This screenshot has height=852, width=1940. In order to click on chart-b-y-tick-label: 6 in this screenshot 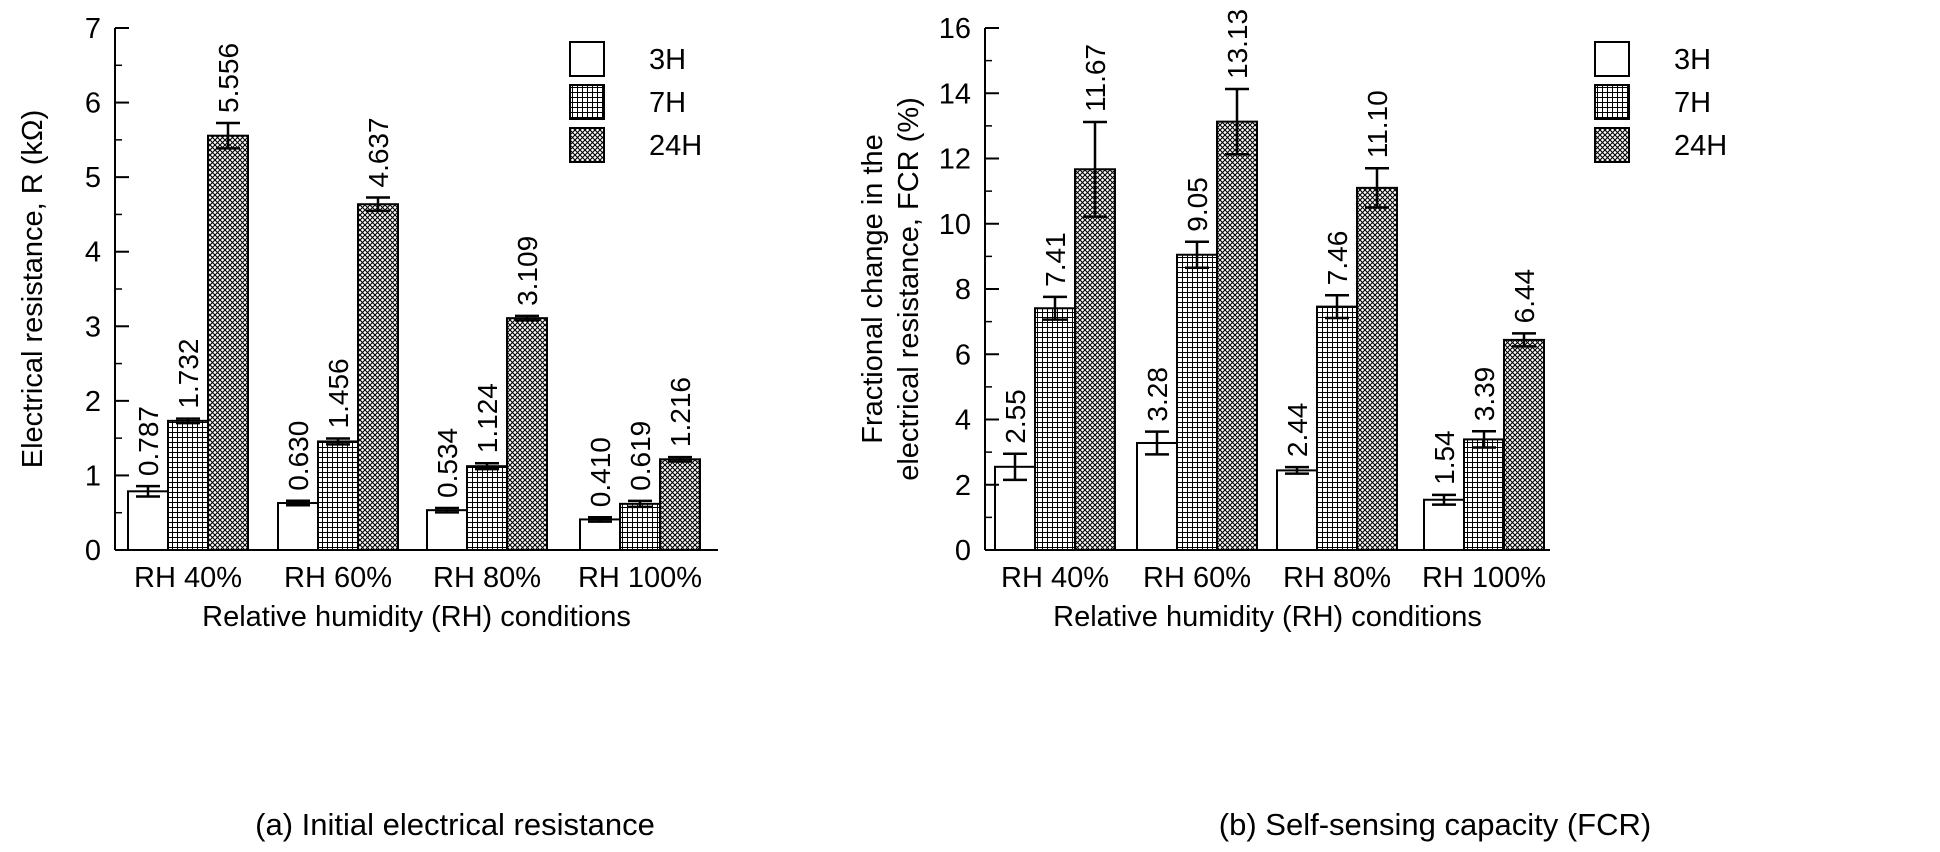, I will do `click(963, 355)`.